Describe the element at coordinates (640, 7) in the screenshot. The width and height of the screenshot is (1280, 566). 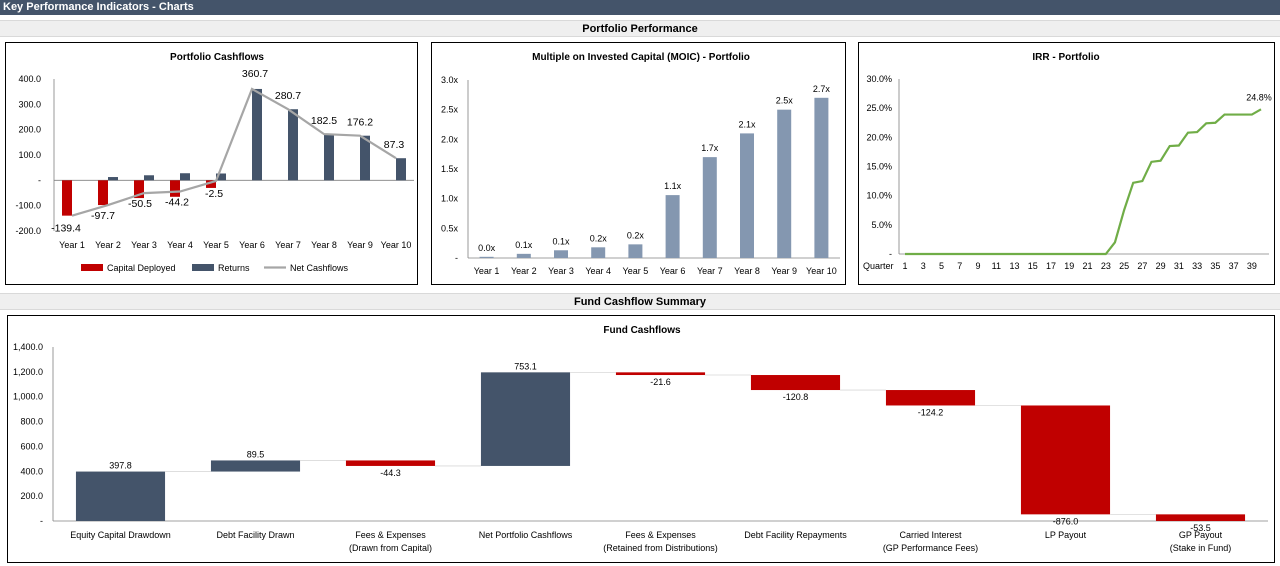
I see `page-title: Key Performance Indicators - Charts` at that location.